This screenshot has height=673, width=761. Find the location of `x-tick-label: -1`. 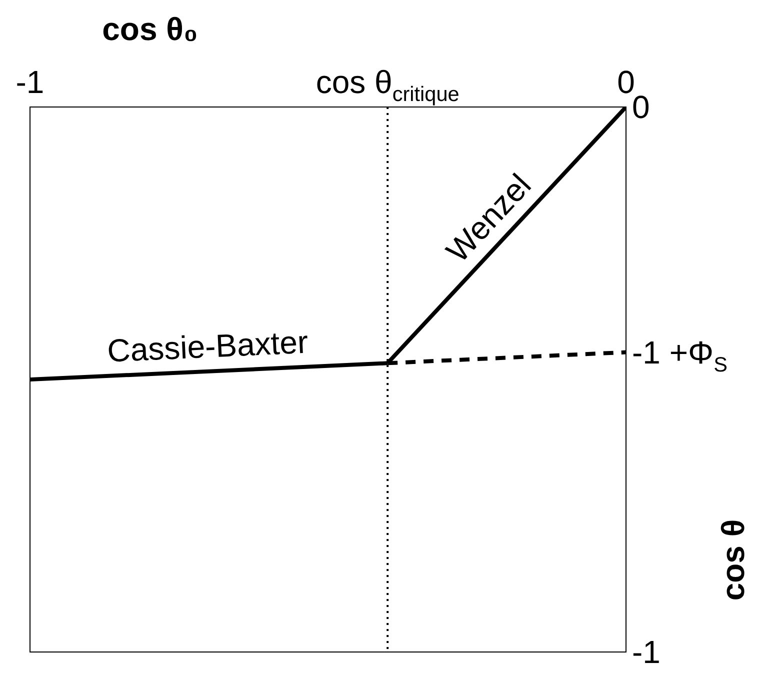

x-tick-label: -1 is located at coordinates (30, 82).